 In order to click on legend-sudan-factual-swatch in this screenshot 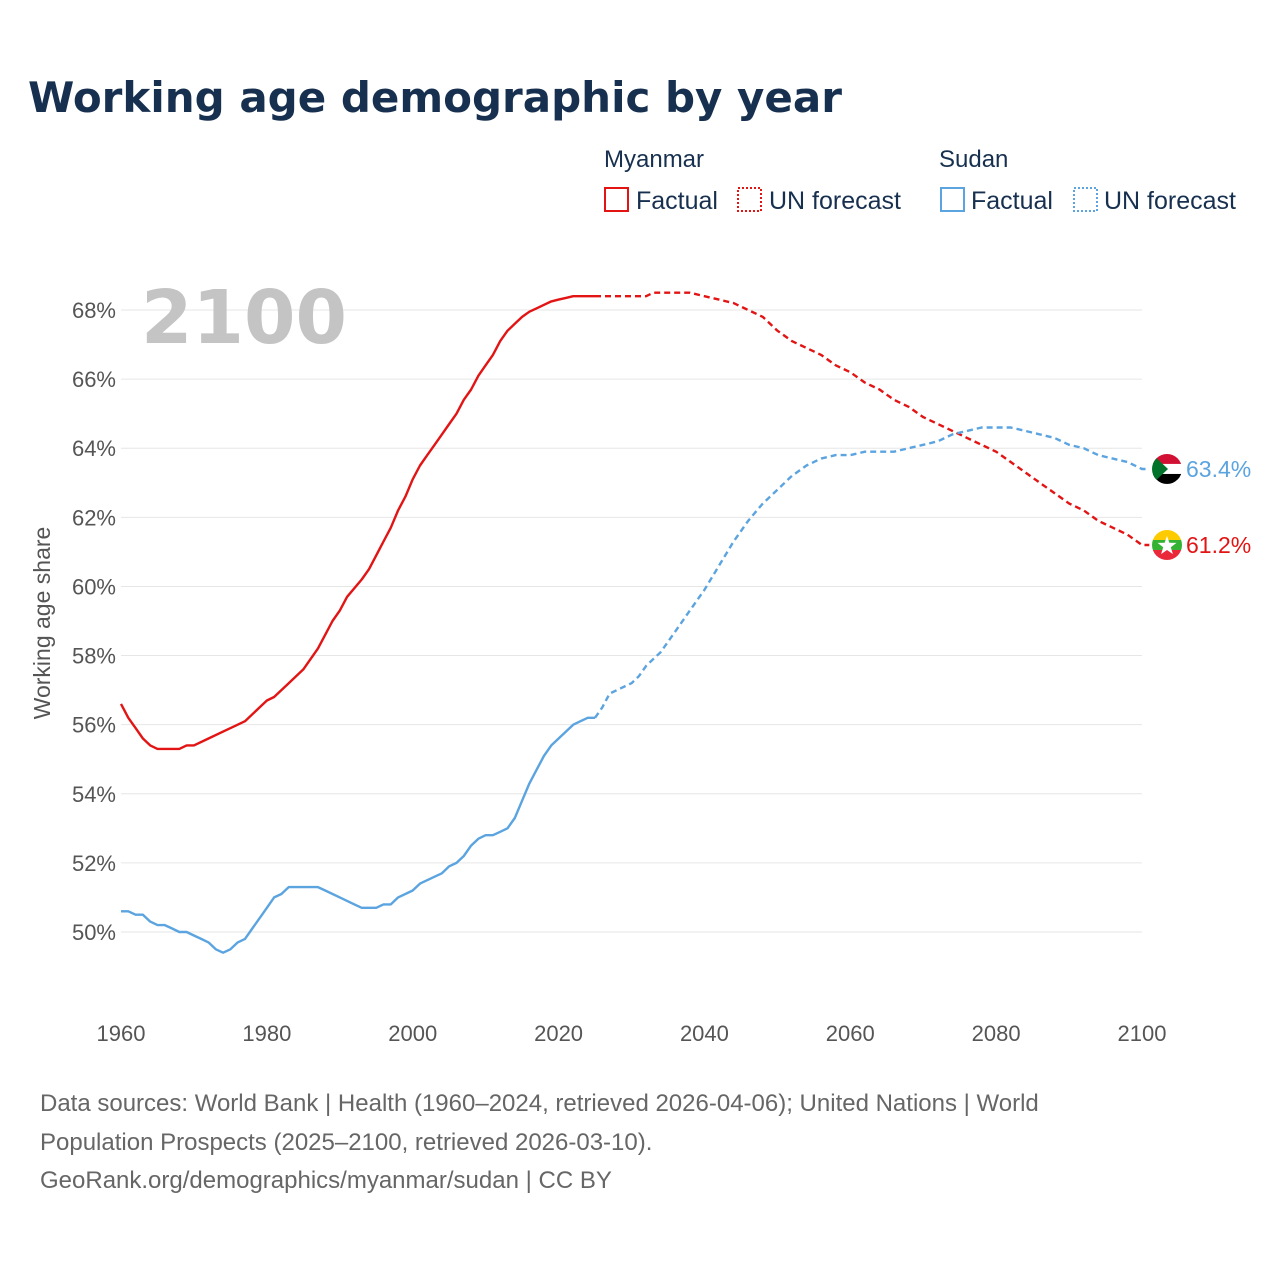, I will do `click(952, 199)`.